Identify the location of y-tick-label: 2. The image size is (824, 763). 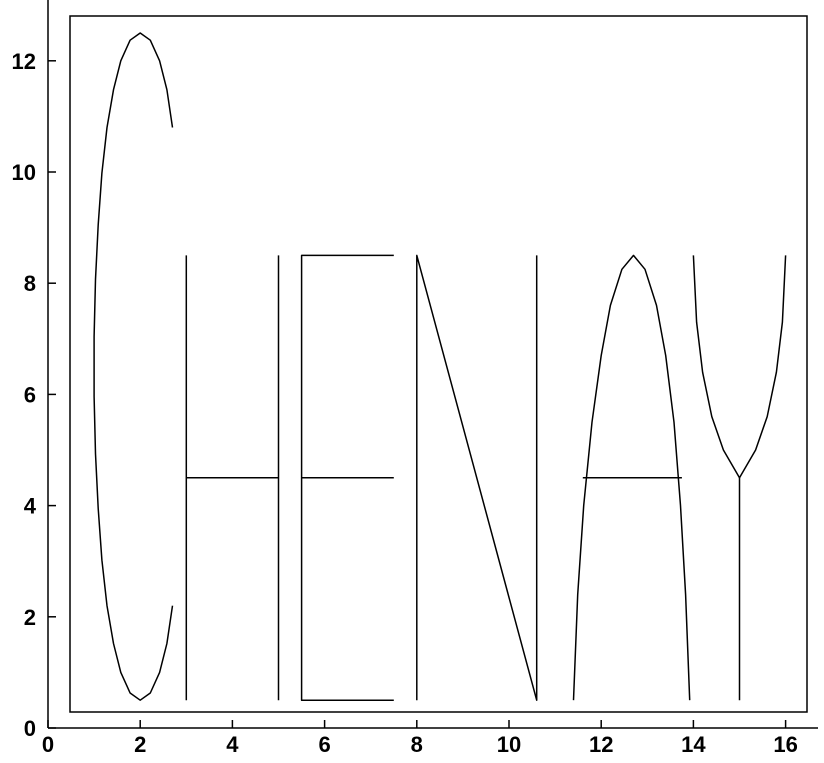
(30, 617).